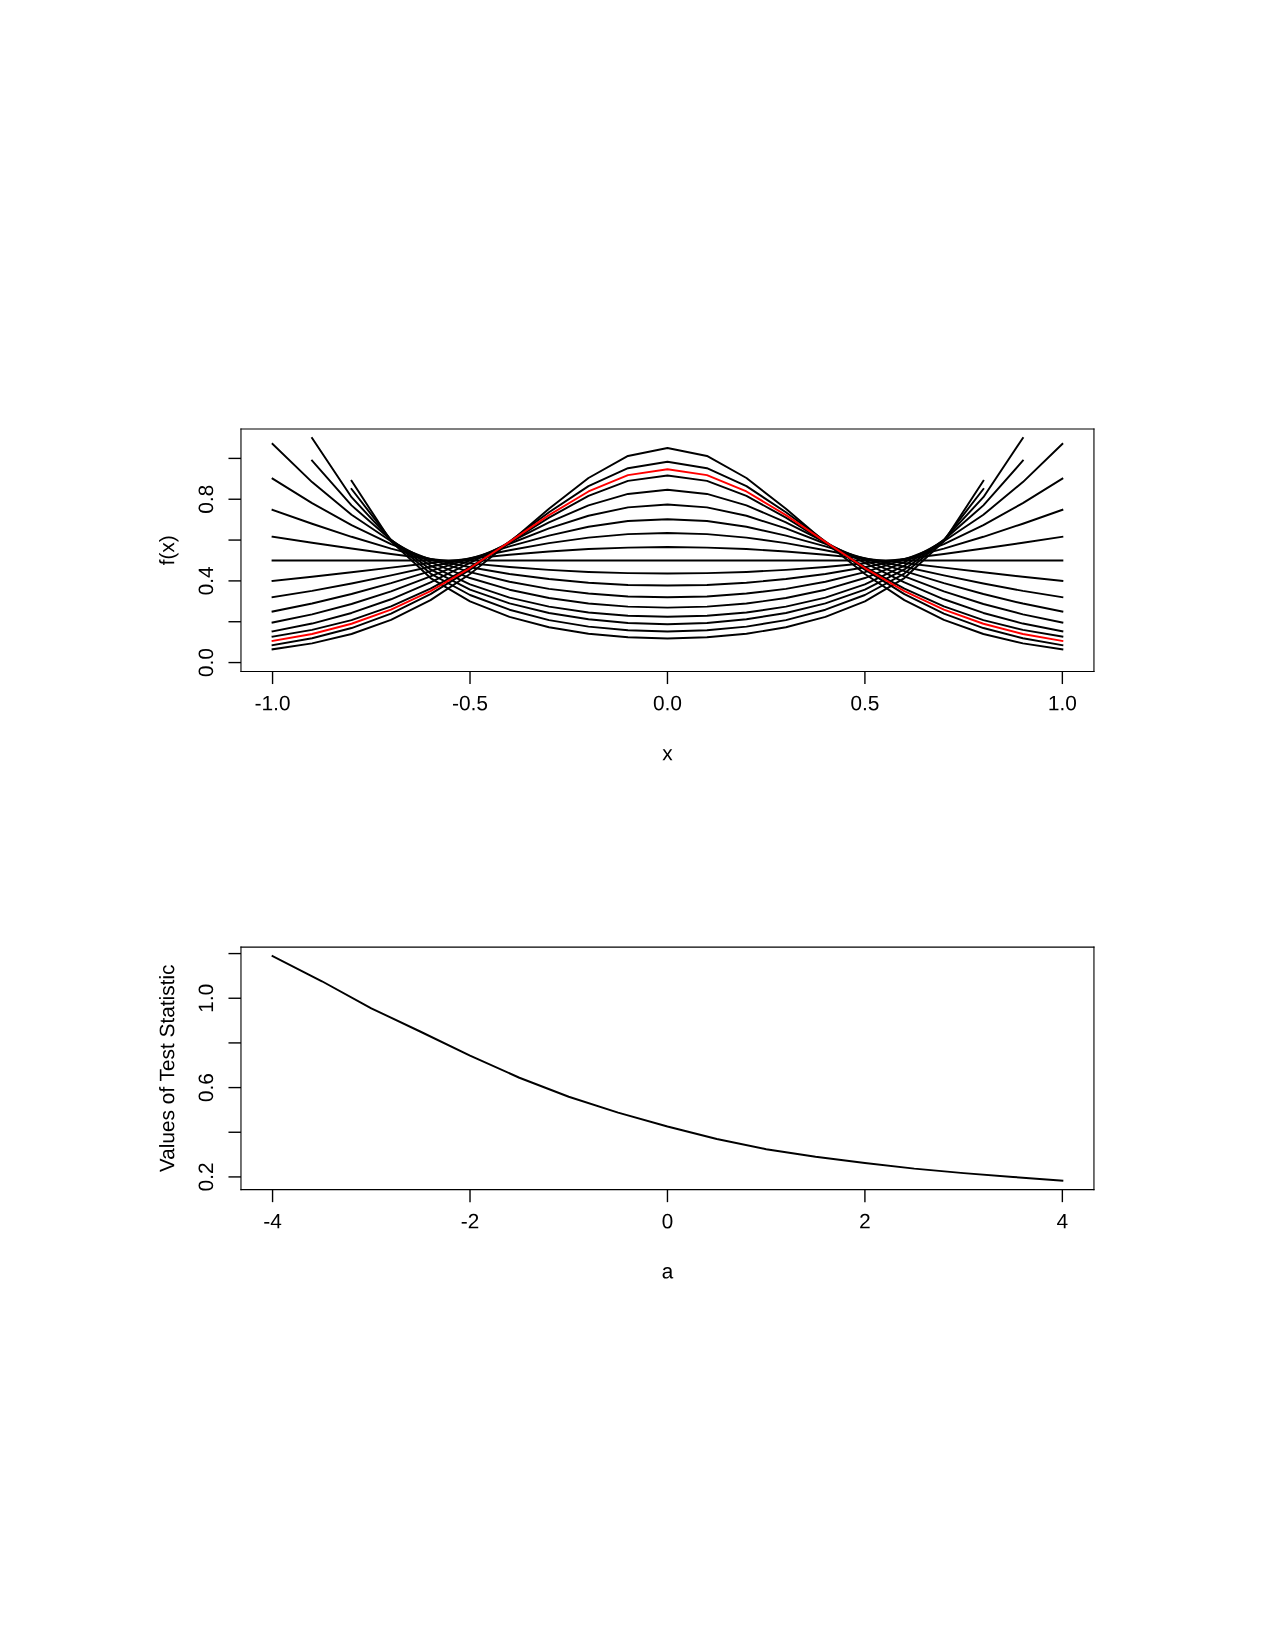  Describe the element at coordinates (206, 499) in the screenshot. I see `y-tick-label: 0.8` at that location.